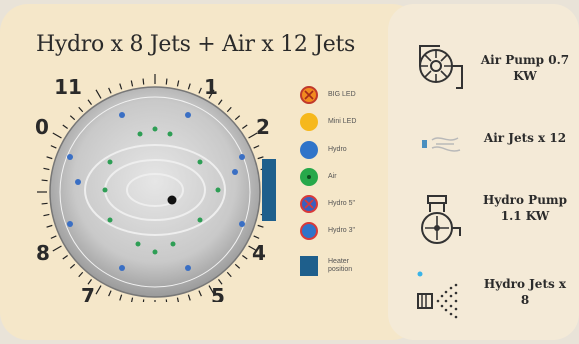 Image resolution: width=579 pixels, height=344 pixels. What do you see at coordinates (263, 127) in the screenshot?
I see `clock-number-2: 2` at bounding box center [263, 127].